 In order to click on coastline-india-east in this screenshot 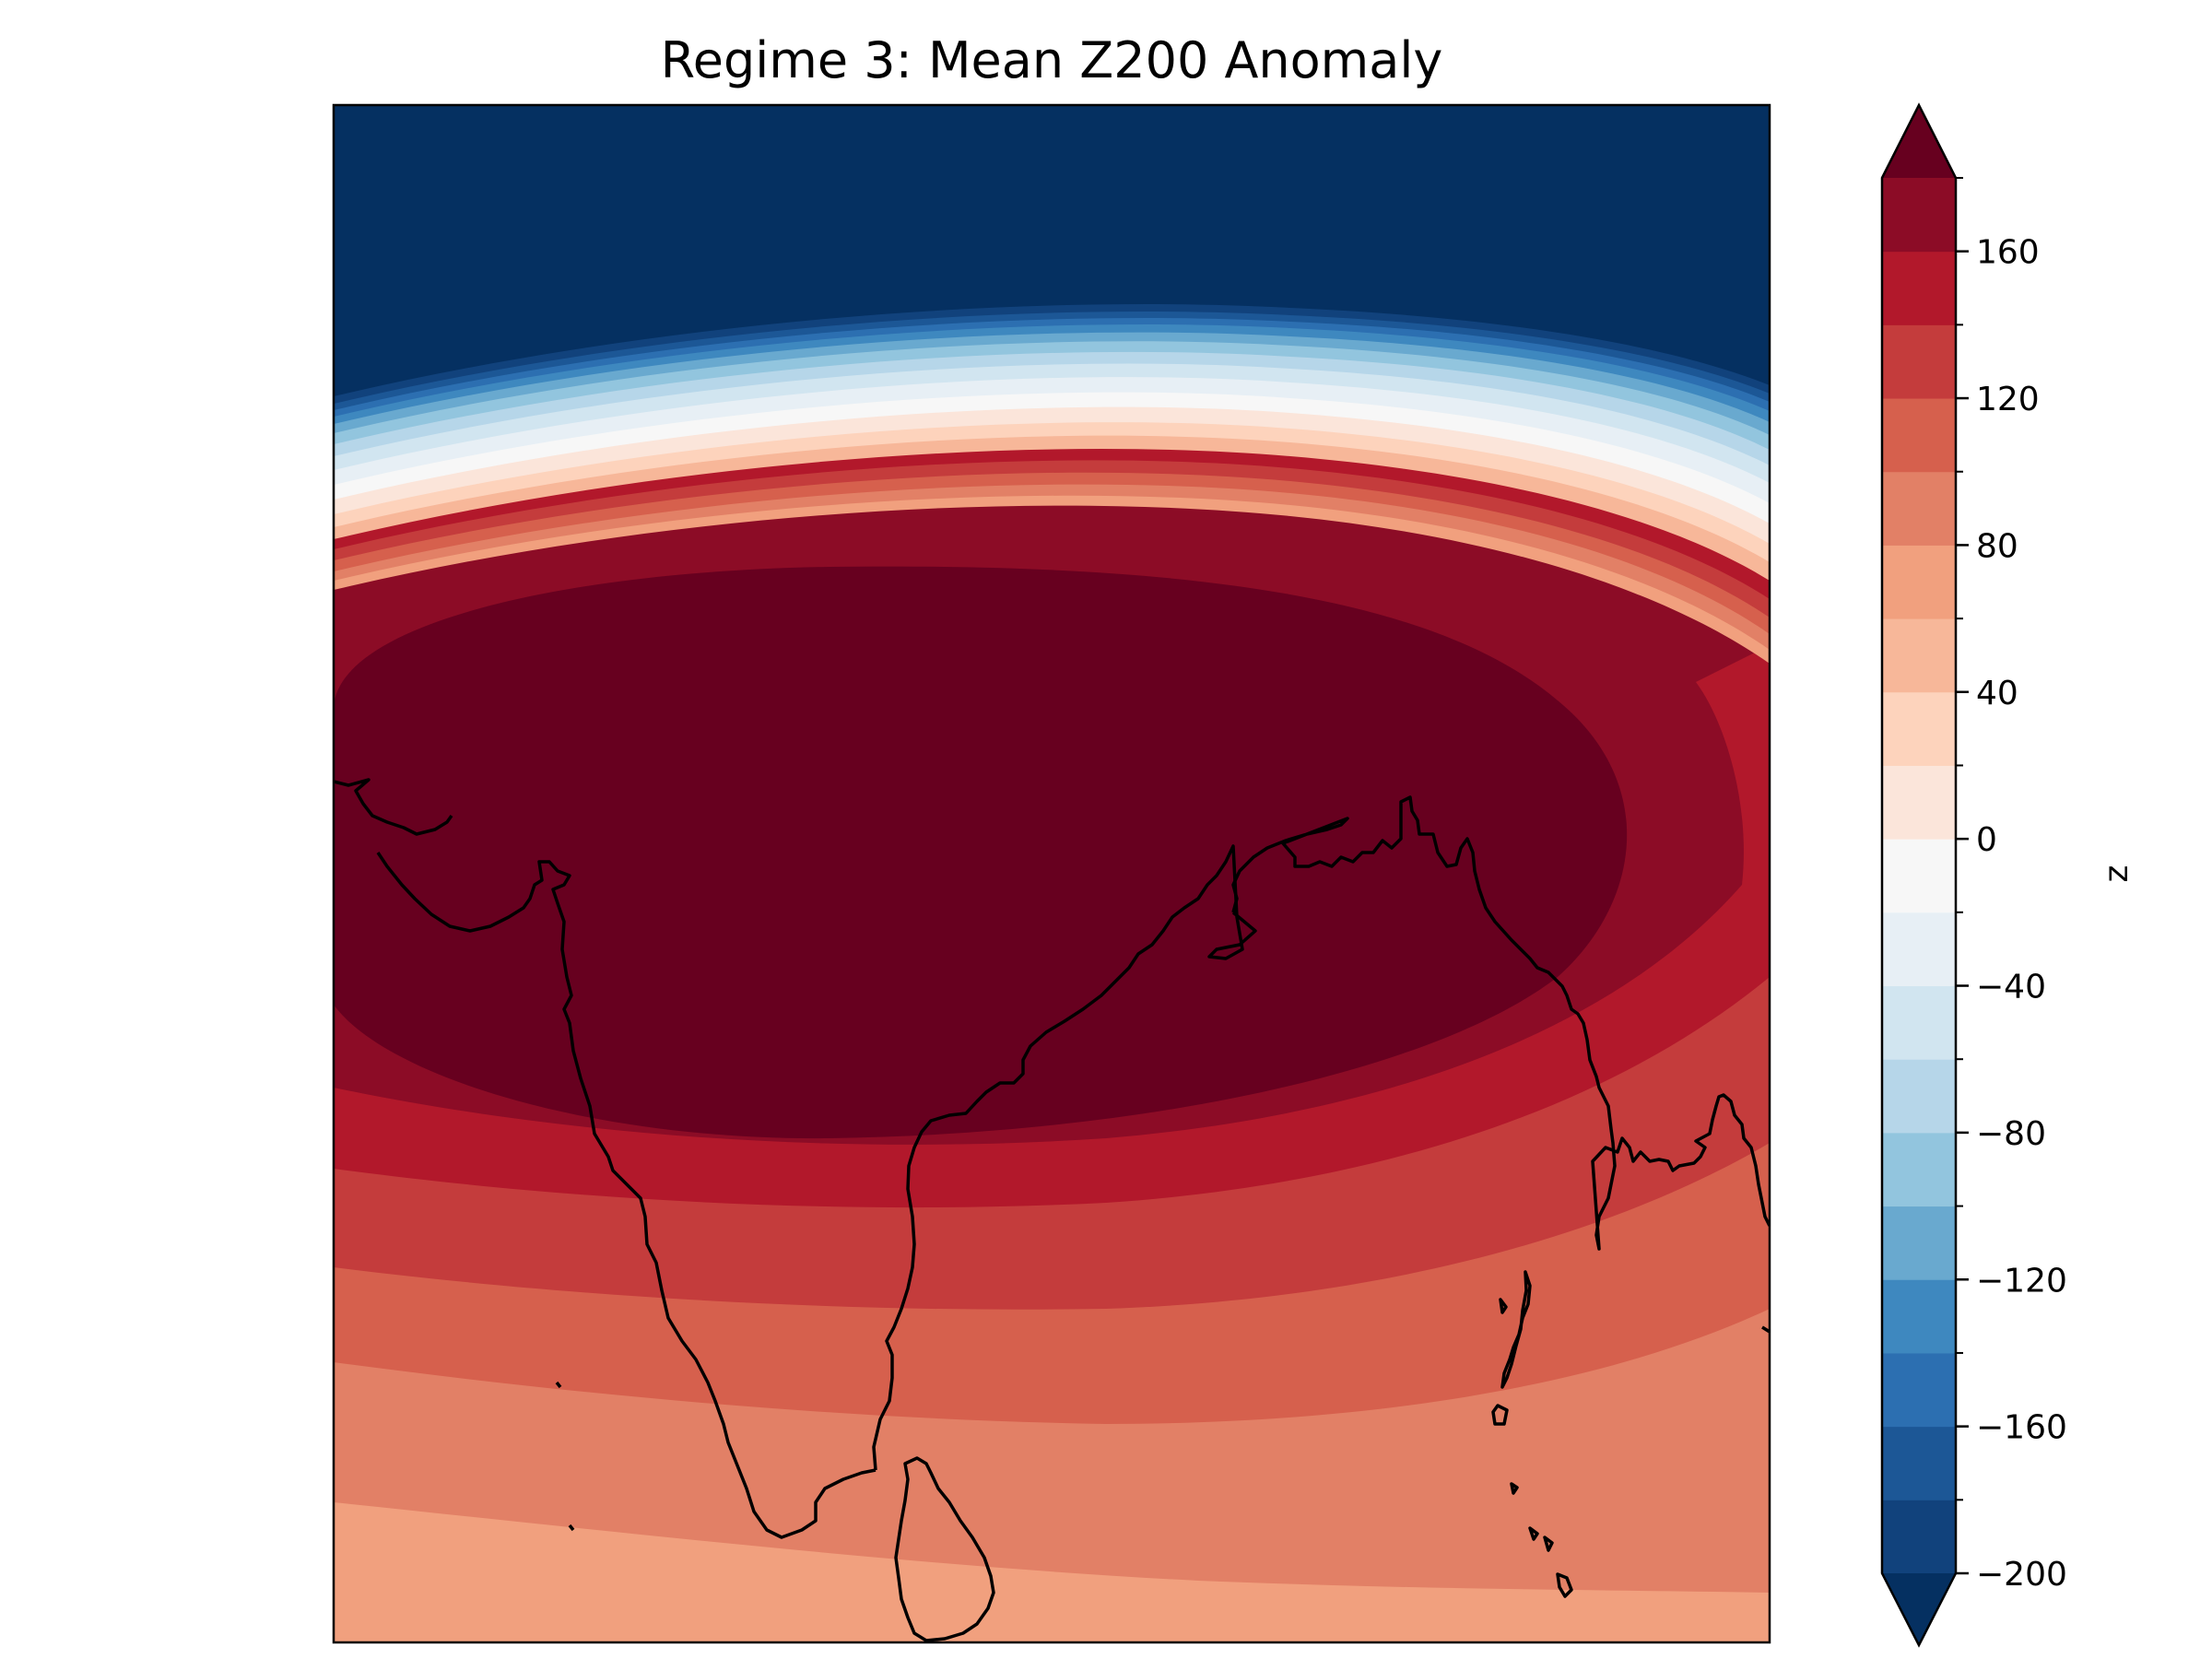, I will do `click(1064, 1157)`.